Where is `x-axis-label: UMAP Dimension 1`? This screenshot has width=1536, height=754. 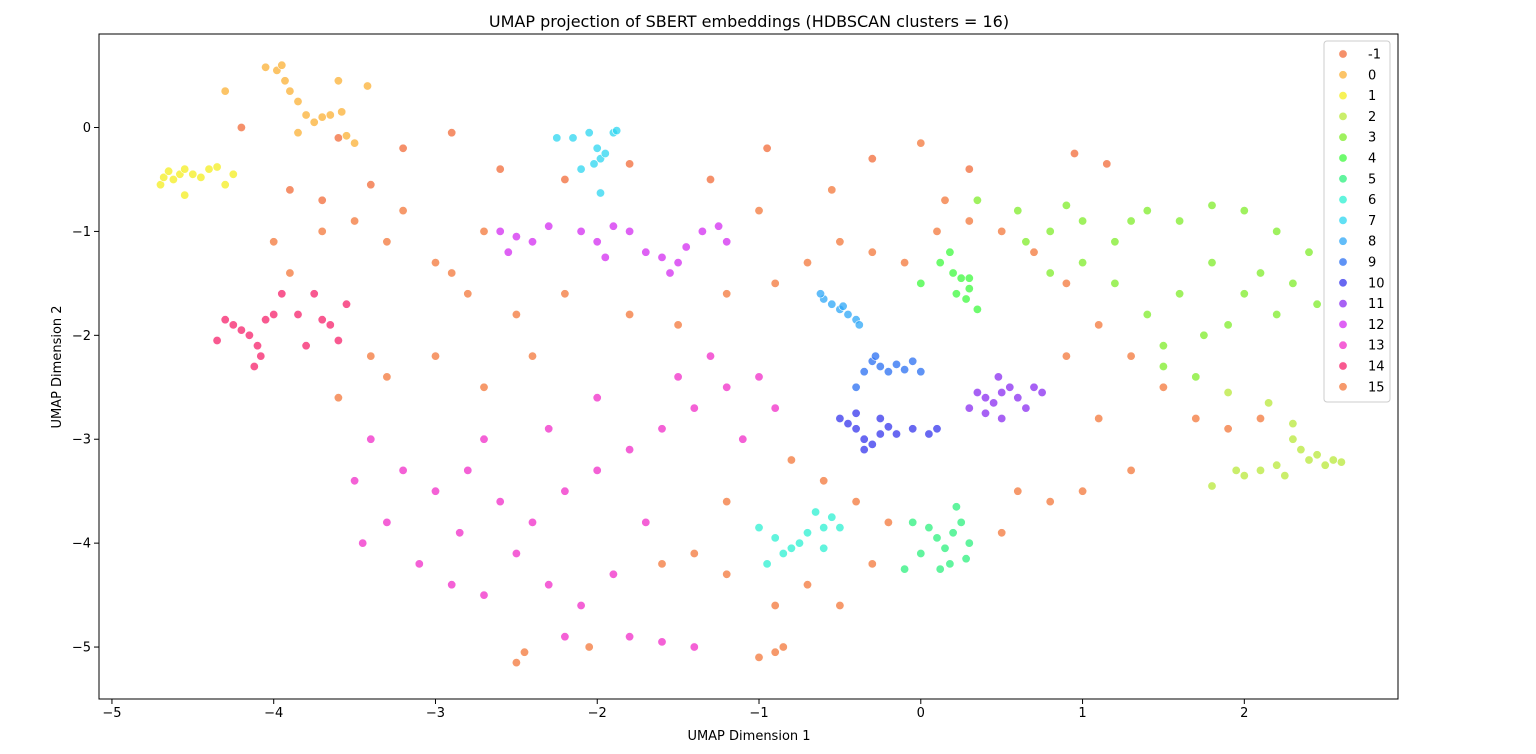
x-axis-label: UMAP Dimension 1 is located at coordinates (748, 736).